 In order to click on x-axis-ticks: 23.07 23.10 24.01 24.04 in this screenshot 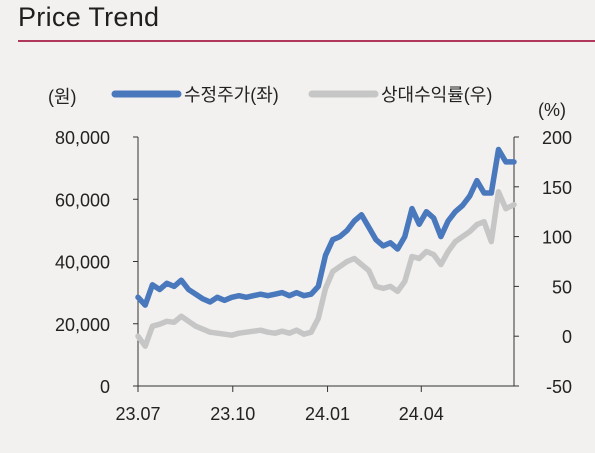, I will do `click(279, 405)`.